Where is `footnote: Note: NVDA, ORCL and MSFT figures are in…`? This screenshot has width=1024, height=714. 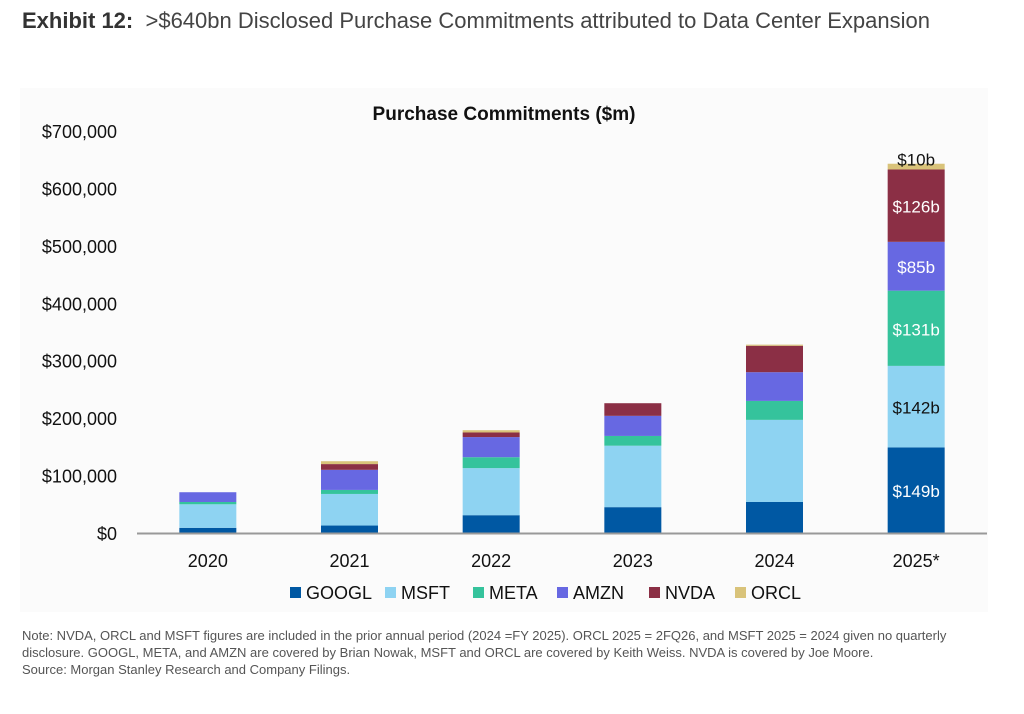
footnote: Note: NVDA, ORCL and MSFT figures are in… is located at coordinates (512, 652).